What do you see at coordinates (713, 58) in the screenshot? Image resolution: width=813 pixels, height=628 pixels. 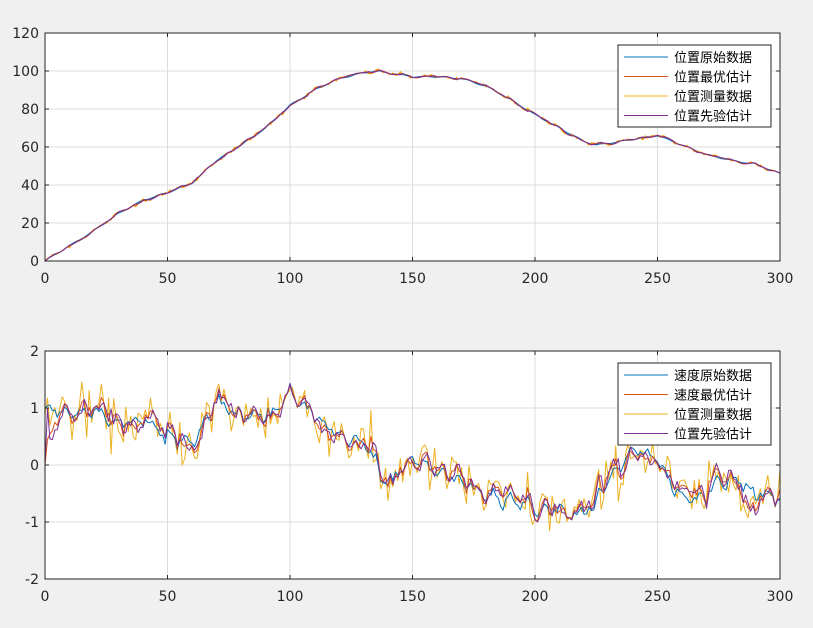 I see `legend-label: 位置原始数据` at bounding box center [713, 58].